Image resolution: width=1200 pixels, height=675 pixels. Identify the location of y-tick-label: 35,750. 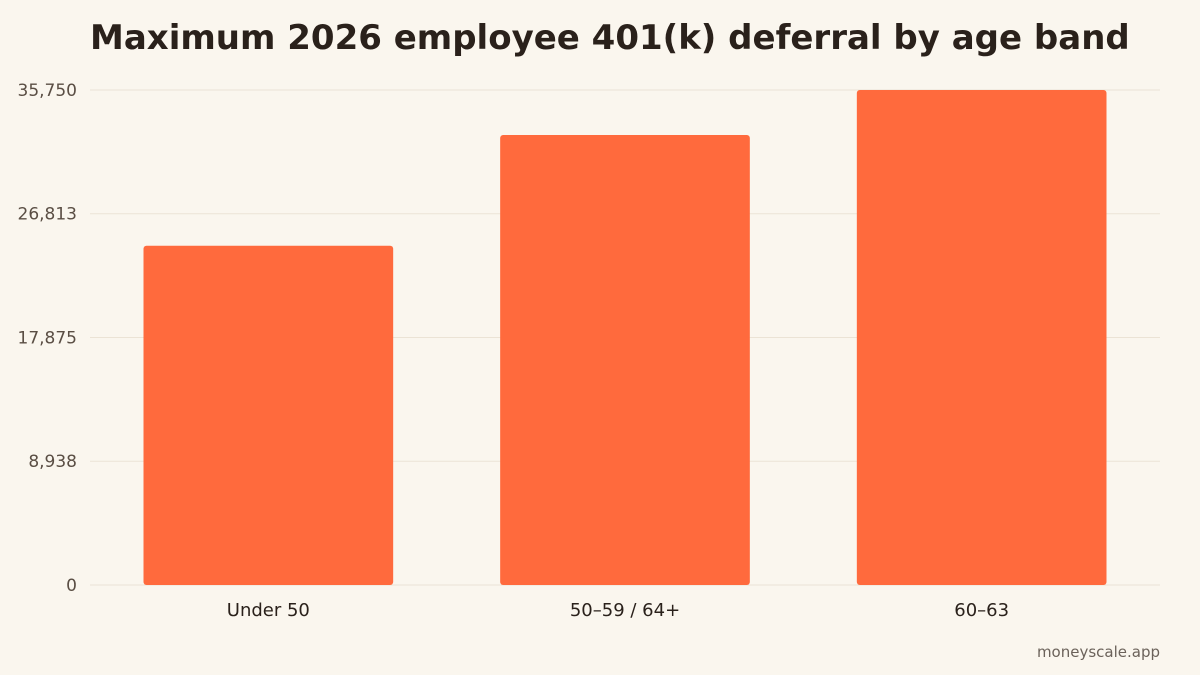
(47, 91).